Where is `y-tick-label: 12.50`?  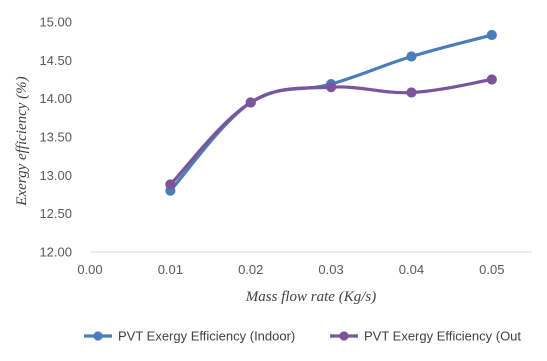 y-tick-label: 12.50 is located at coordinates (55, 213).